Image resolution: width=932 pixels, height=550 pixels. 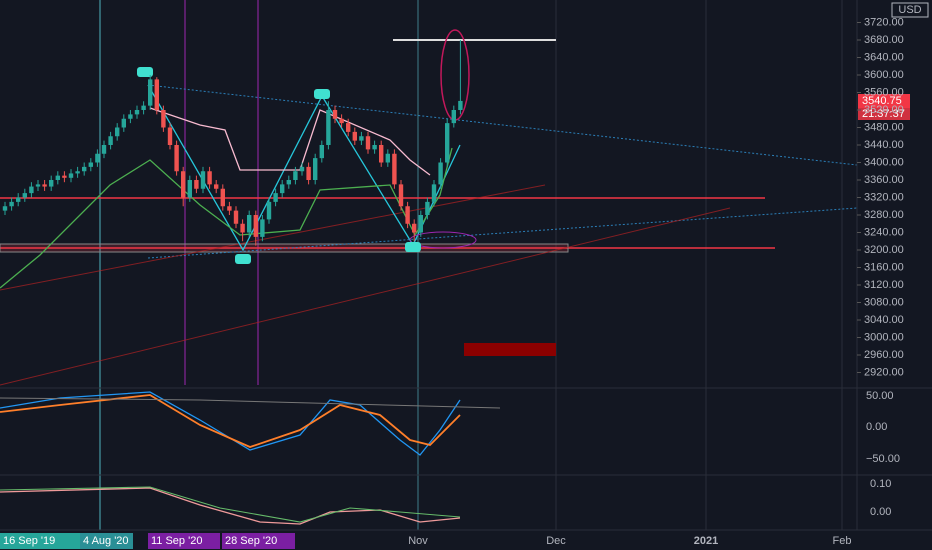 What do you see at coordinates (230, 506) in the screenshot?
I see `secondary-line` at bounding box center [230, 506].